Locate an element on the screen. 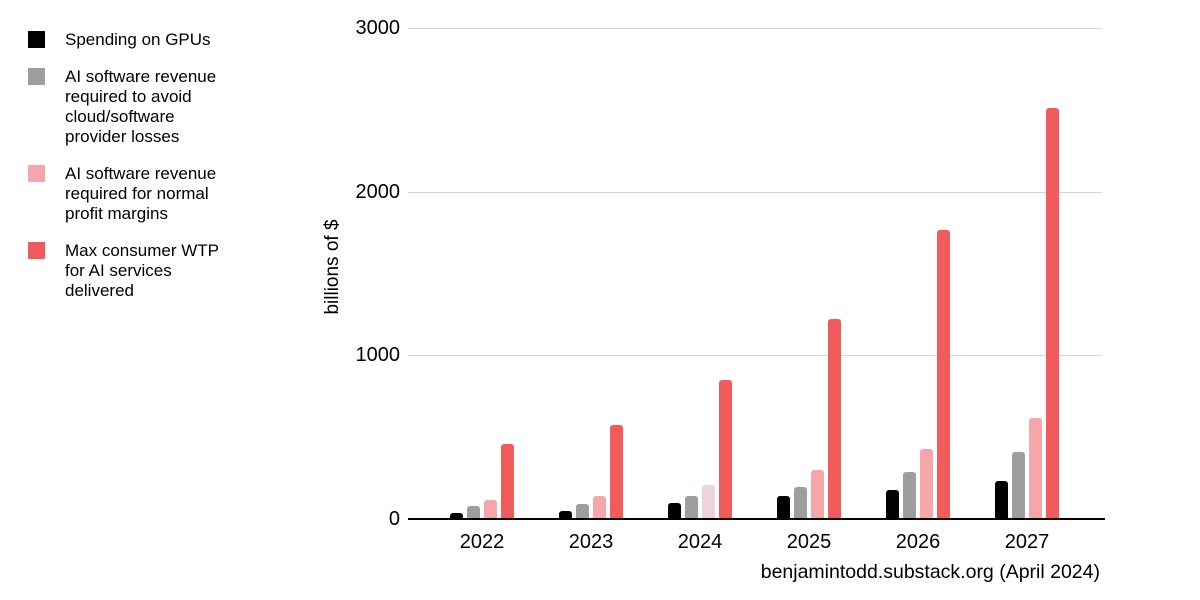 Image resolution: width=1200 pixels, height=600 pixels. source-caption: benjamintodd.substack.org (April 2024) is located at coordinates (930, 572).